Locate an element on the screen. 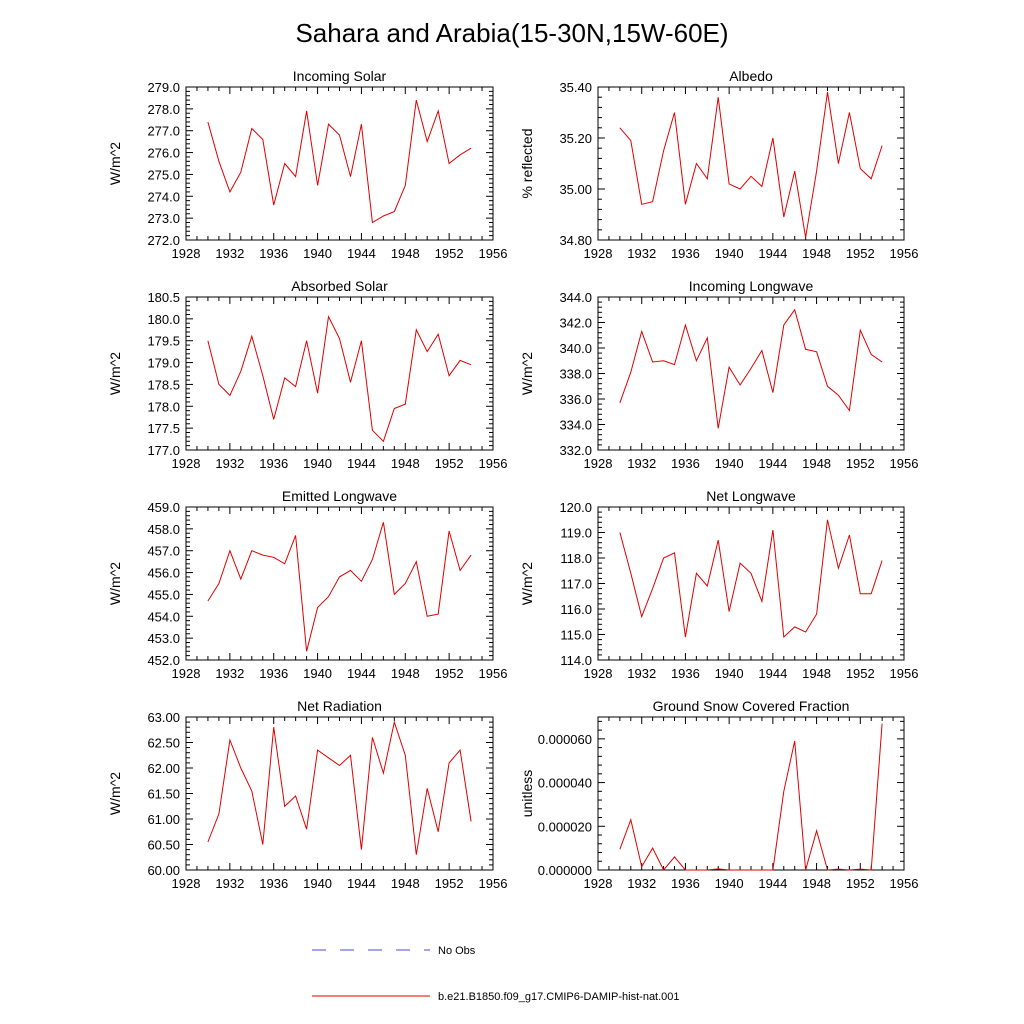  y-tick-label: 452.0 is located at coordinates (163, 660).